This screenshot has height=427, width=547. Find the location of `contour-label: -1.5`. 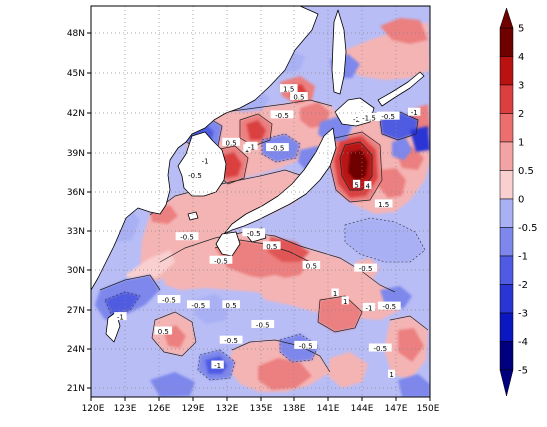

contour-label: -1.5 is located at coordinates (369, 118).